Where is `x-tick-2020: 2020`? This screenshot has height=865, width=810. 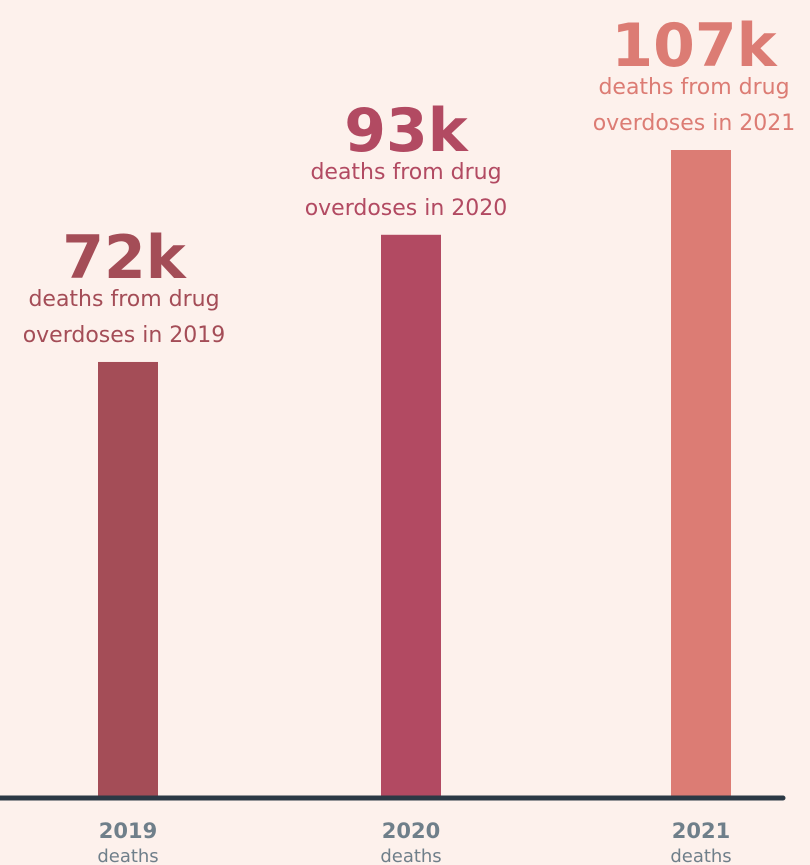 x-tick-2020: 2020 is located at coordinates (411, 831).